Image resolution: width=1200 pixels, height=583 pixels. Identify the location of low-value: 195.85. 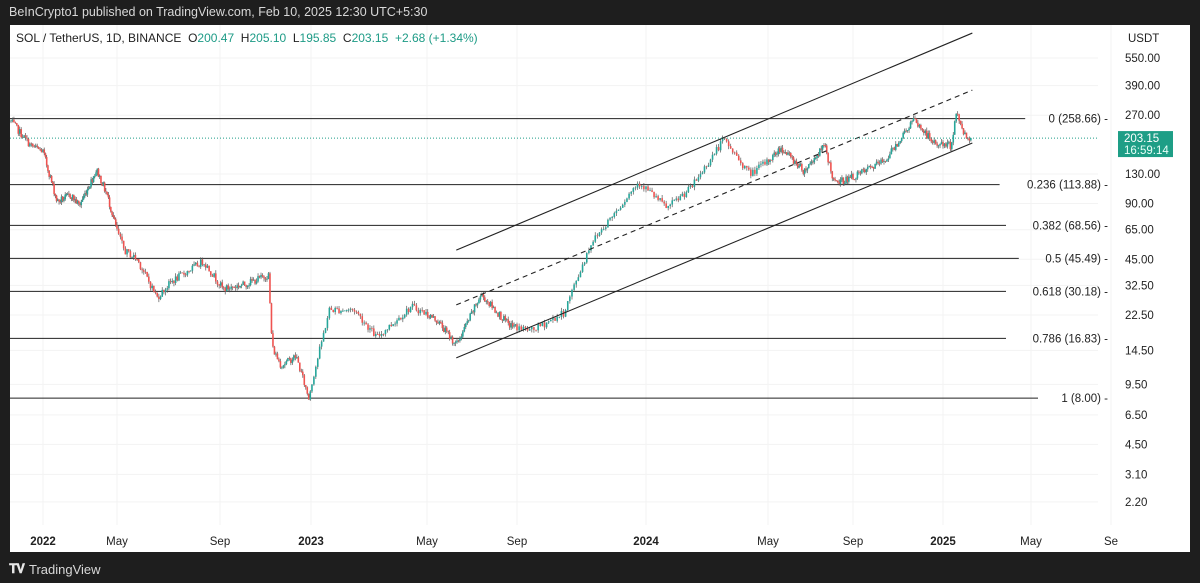
(318, 38).